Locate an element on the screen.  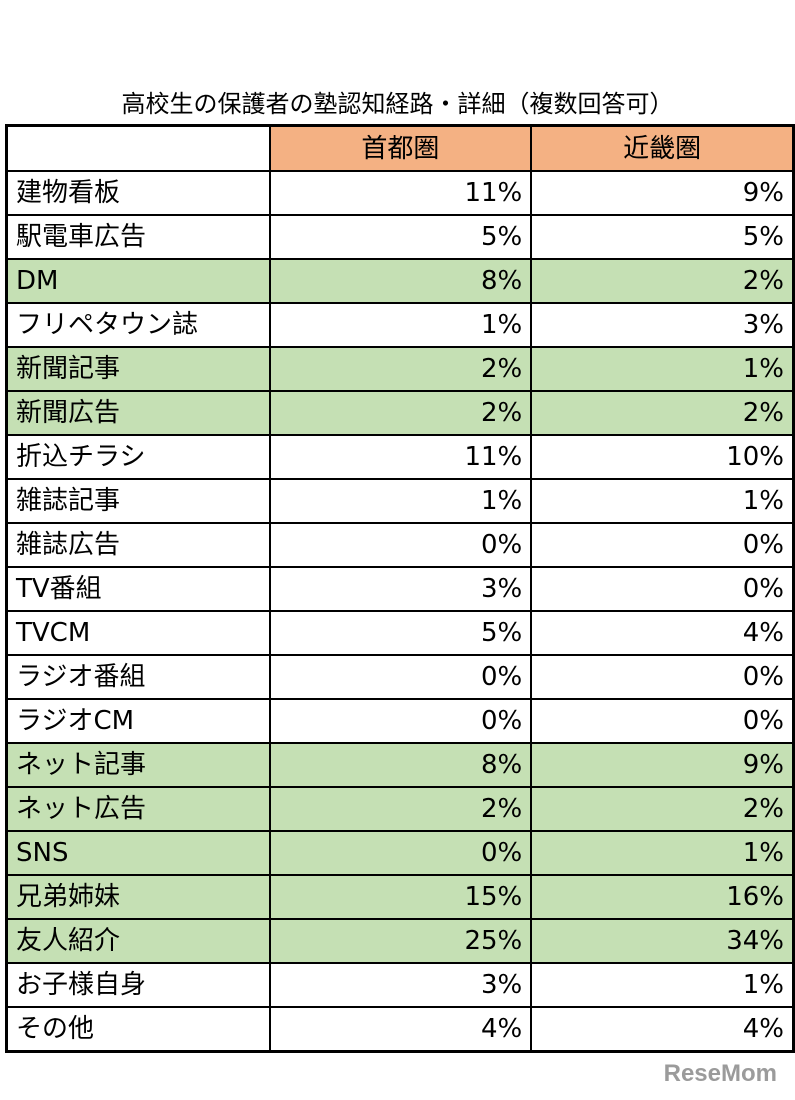
table-title: 高校生の保護者の塾認知経路・詳細（複数回答可） is located at coordinates (397, 104).